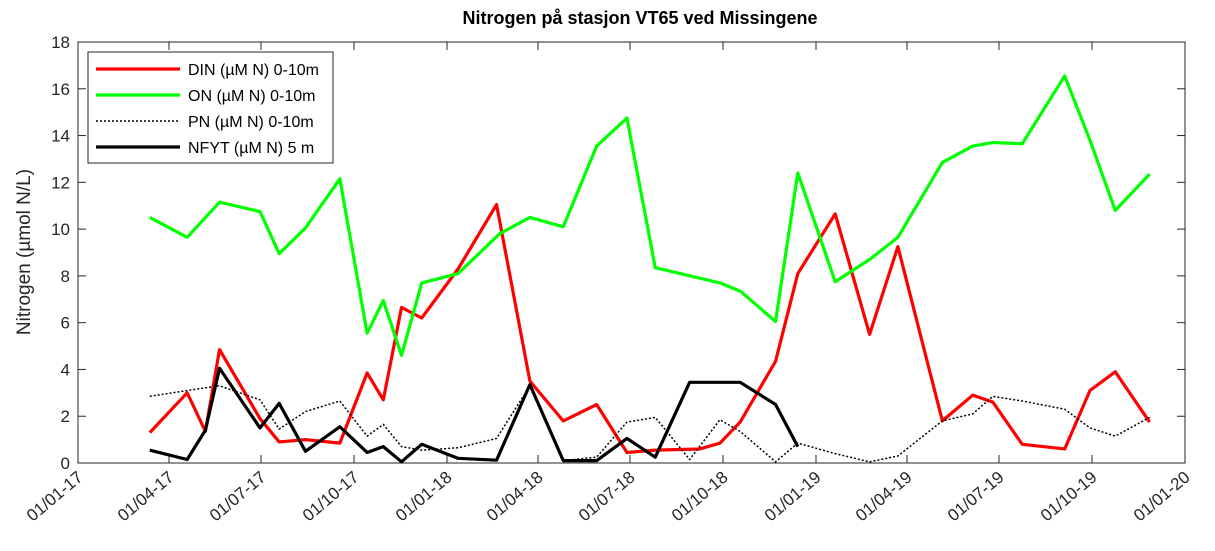  Describe the element at coordinates (60, 42) in the screenshot. I see `y-tick-label: 18` at that location.